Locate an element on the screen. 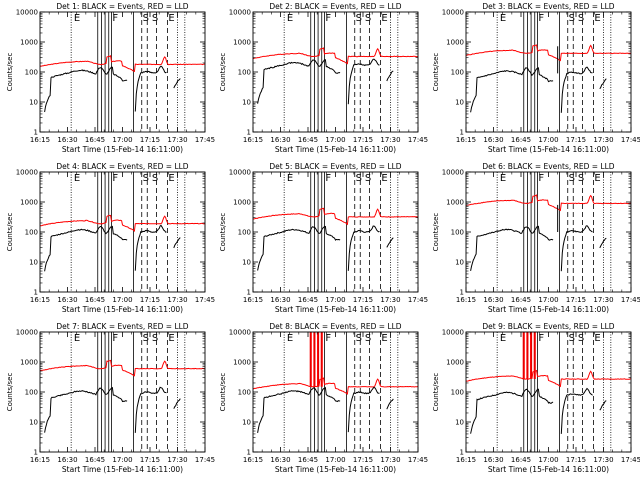 The image size is (640, 480). panel-title: Det 6: BLACK = Events, RED = LLD is located at coordinates (548, 166).